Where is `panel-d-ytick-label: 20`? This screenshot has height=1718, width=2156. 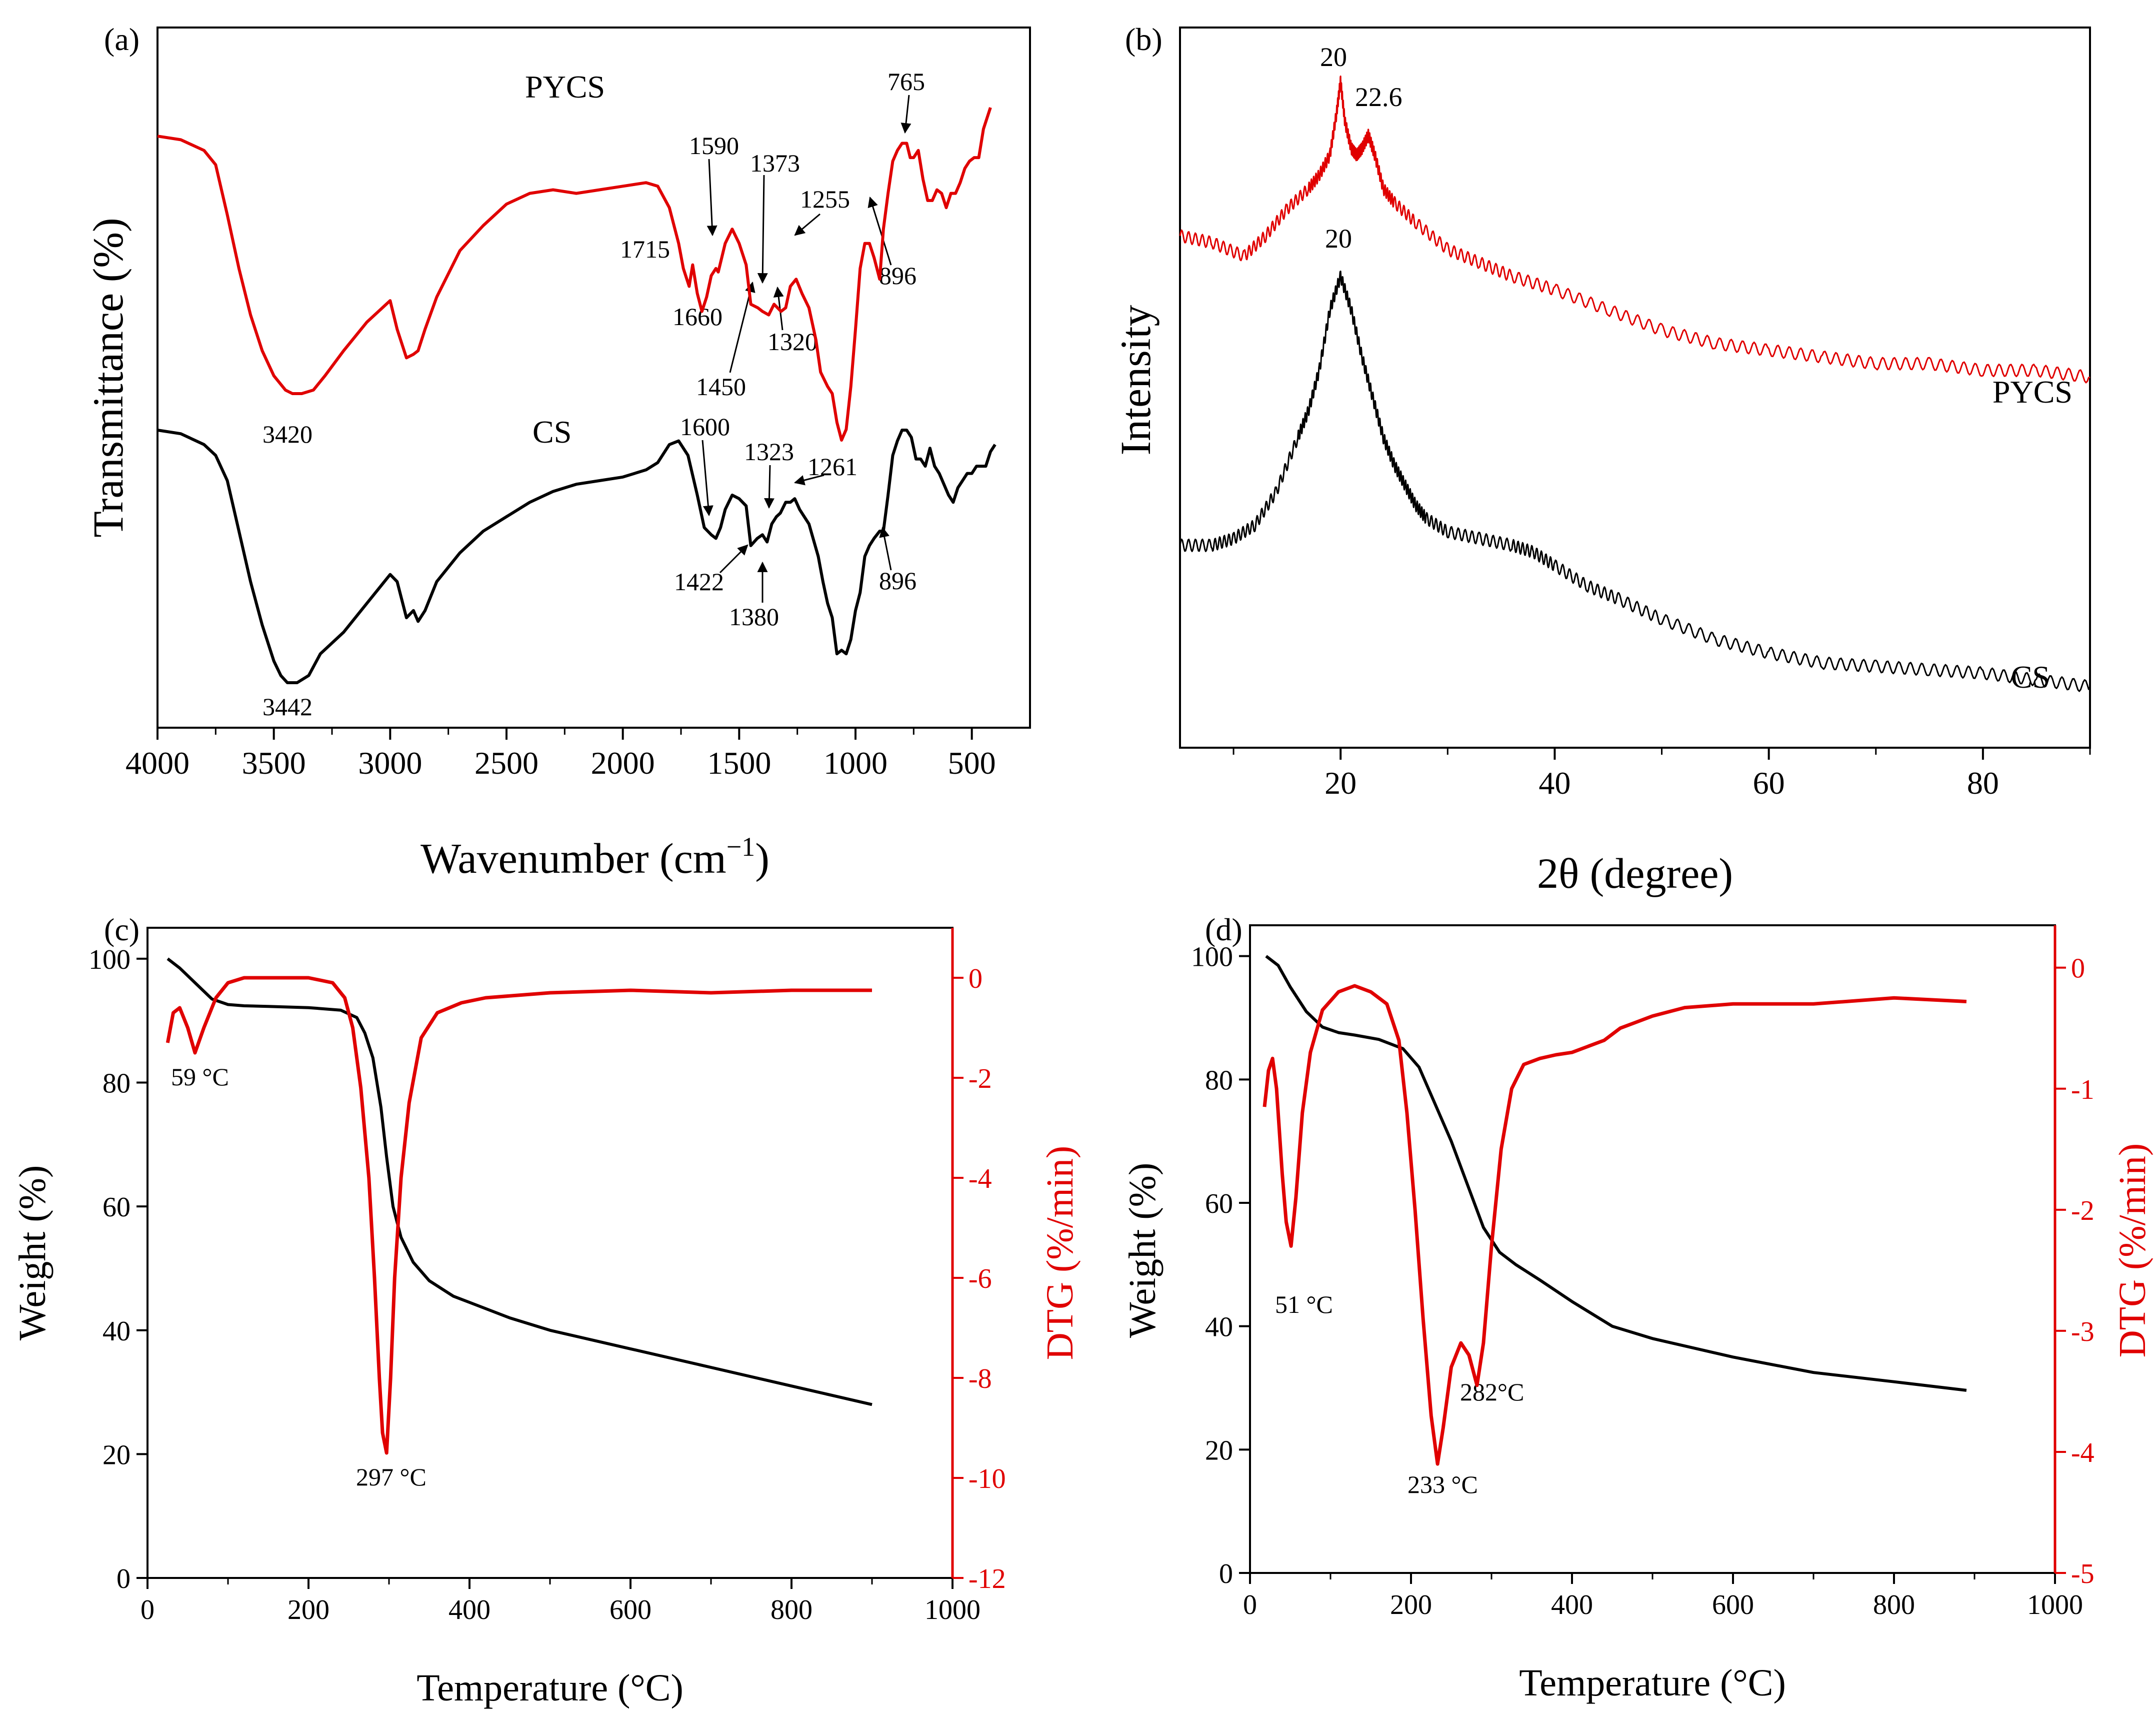 panel-d-ytick-label: 20 is located at coordinates (1219, 1451).